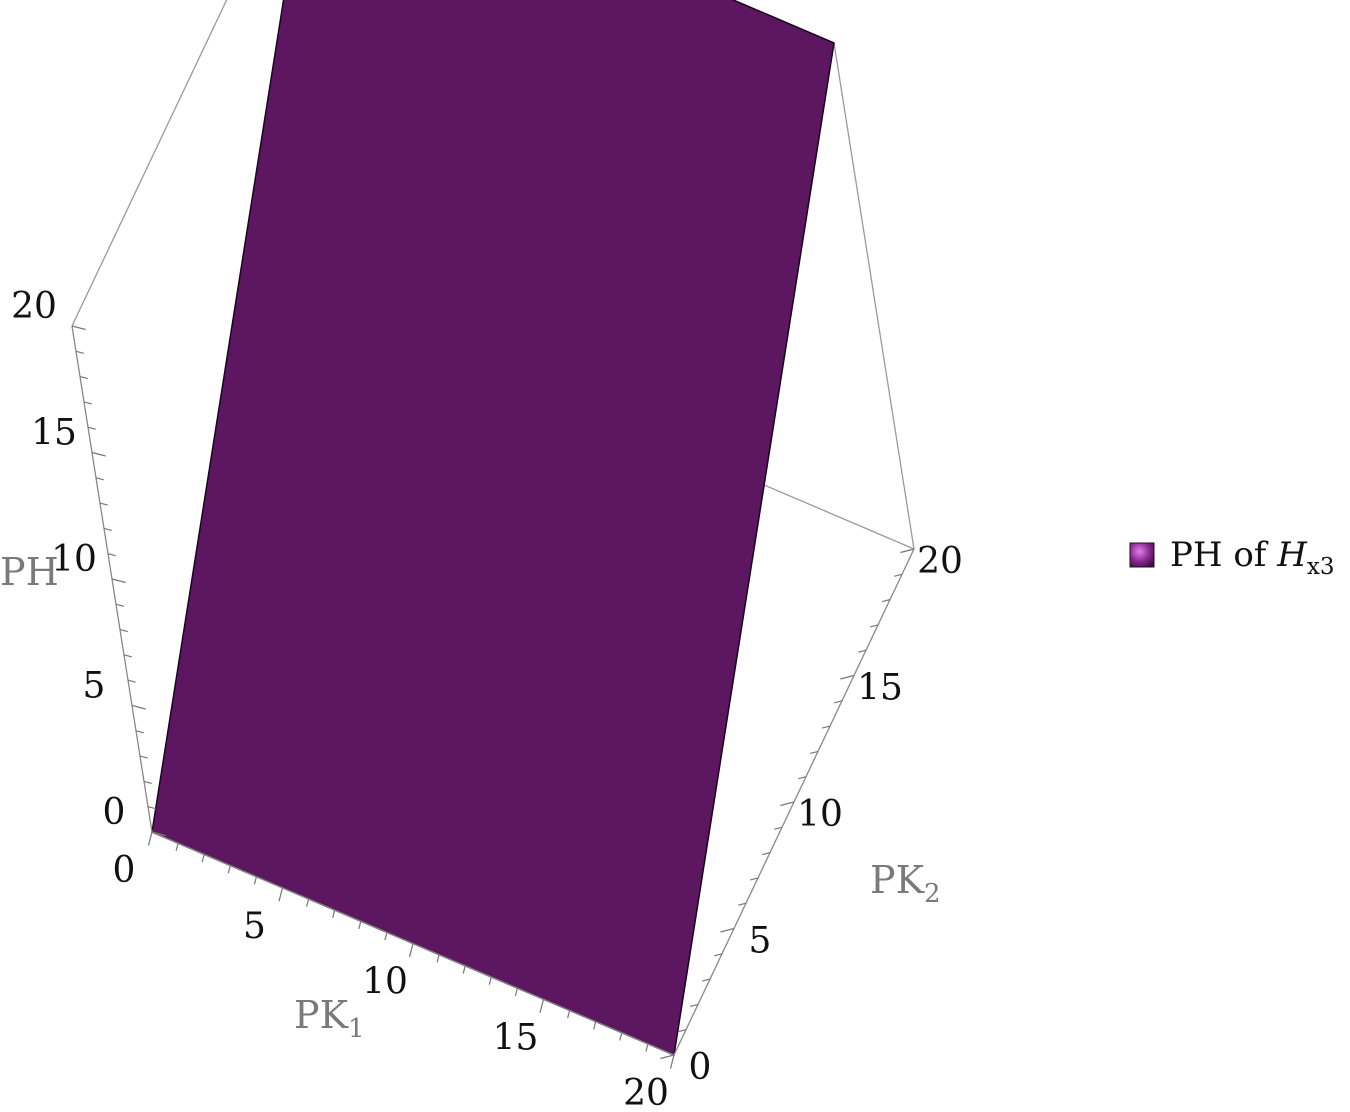  I want to click on x-axis: 0 5 10 15 20 PK1, so click(394, 971).